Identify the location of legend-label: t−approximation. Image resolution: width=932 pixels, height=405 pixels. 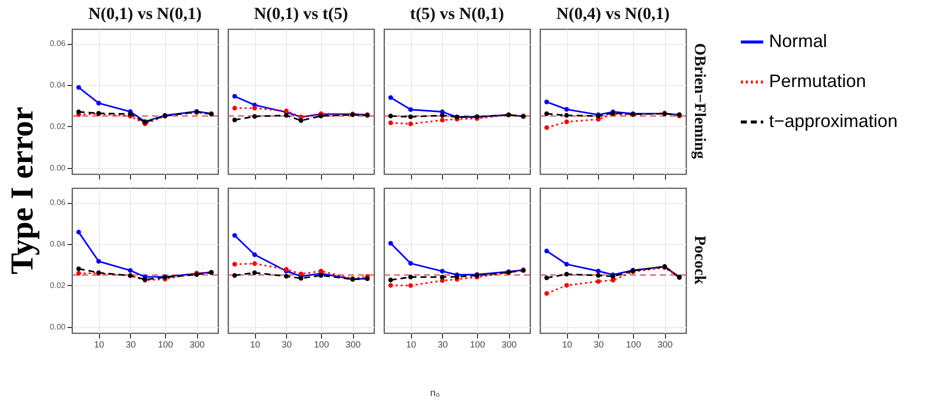
(833, 121).